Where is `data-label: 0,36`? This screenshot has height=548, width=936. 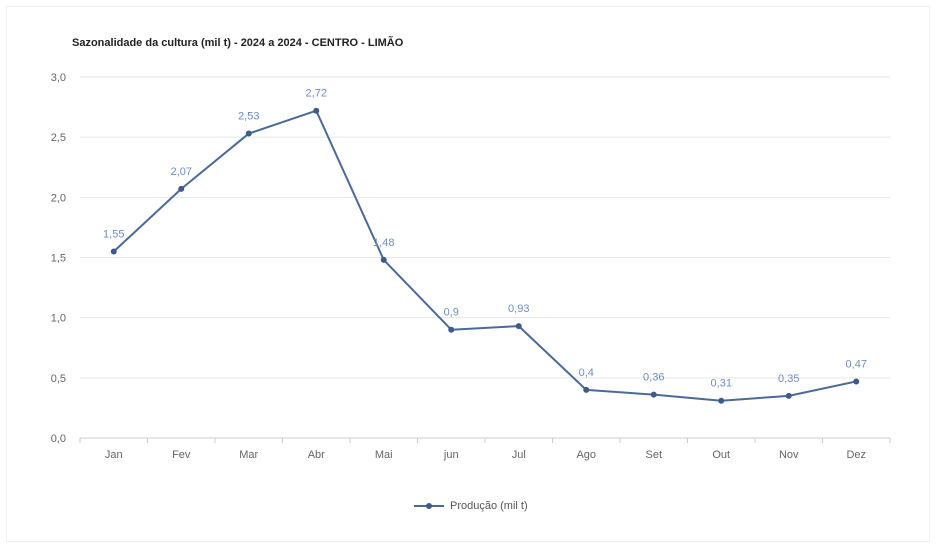 data-label: 0,36 is located at coordinates (653, 378).